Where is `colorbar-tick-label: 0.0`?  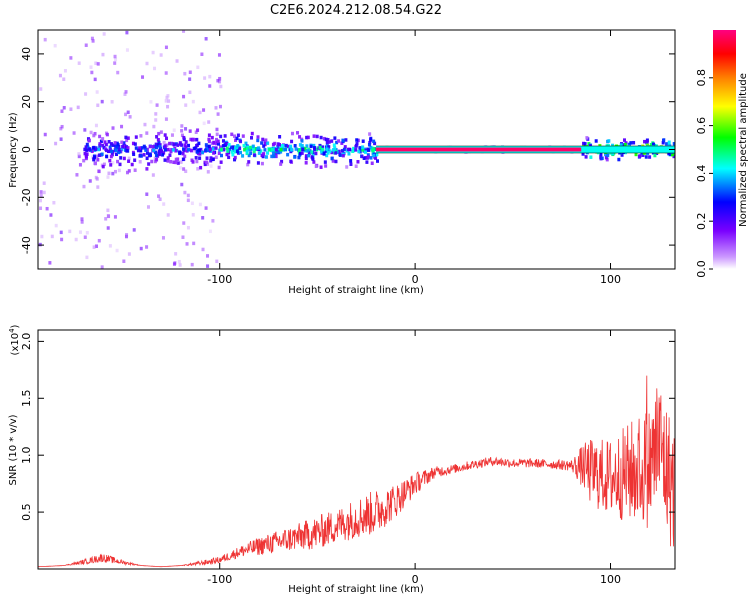 colorbar-tick-label: 0.0 is located at coordinates (701, 269).